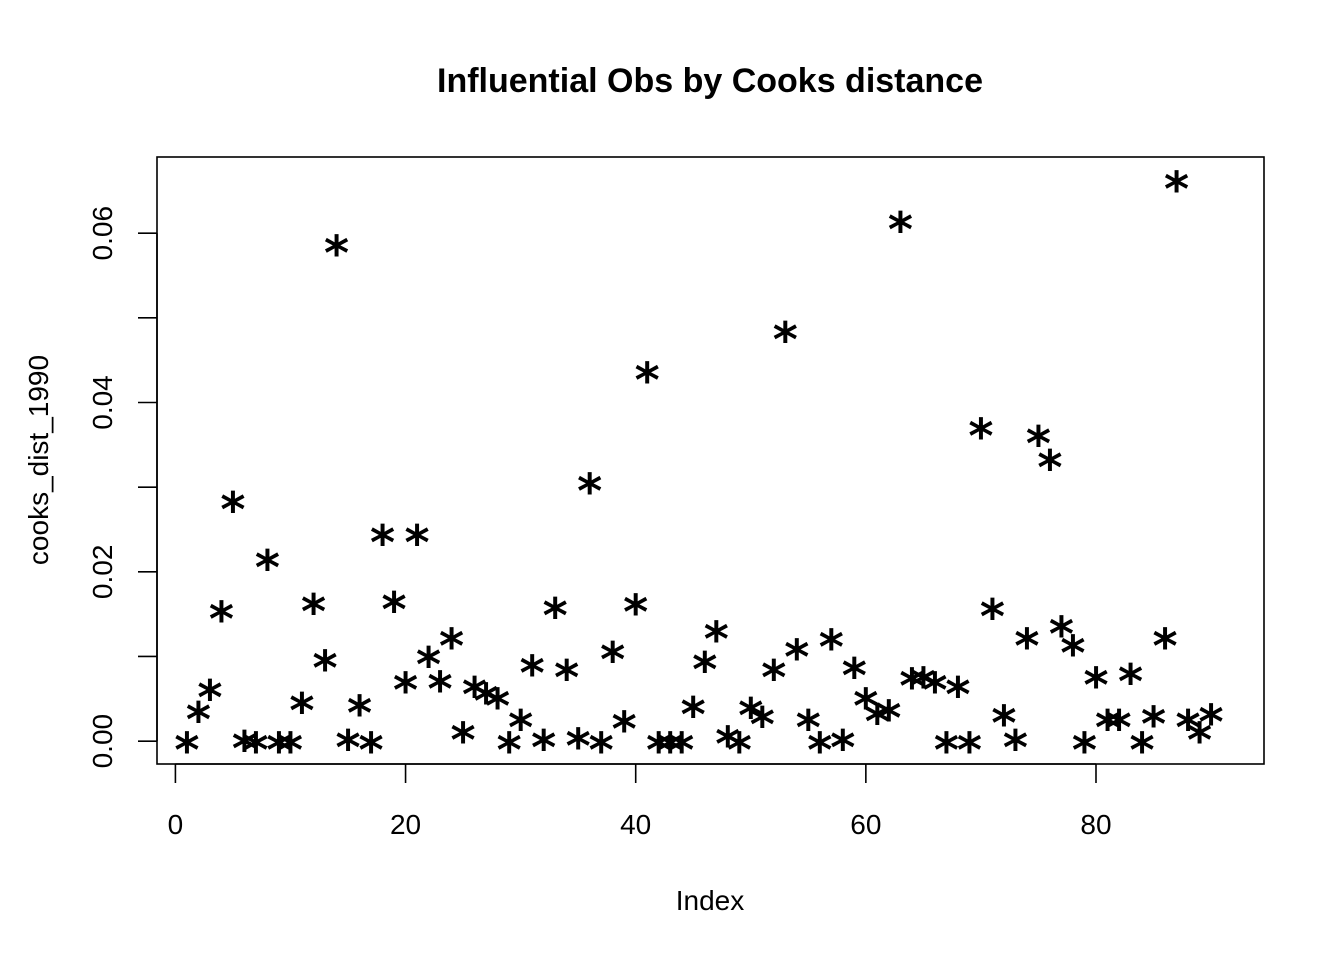 The height and width of the screenshot is (960, 1344). Describe the element at coordinates (710, 900) in the screenshot. I see `x-axis-label: Index` at that location.